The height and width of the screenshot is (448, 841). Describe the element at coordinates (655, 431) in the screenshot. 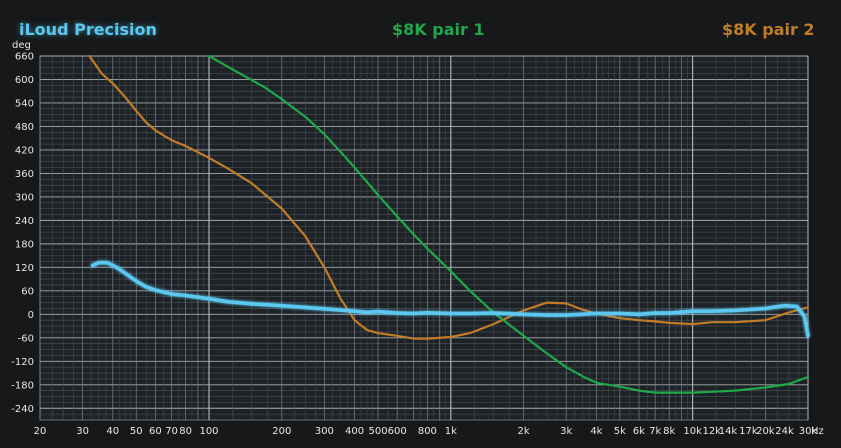

I see `x-tick-label: 7k` at that location.